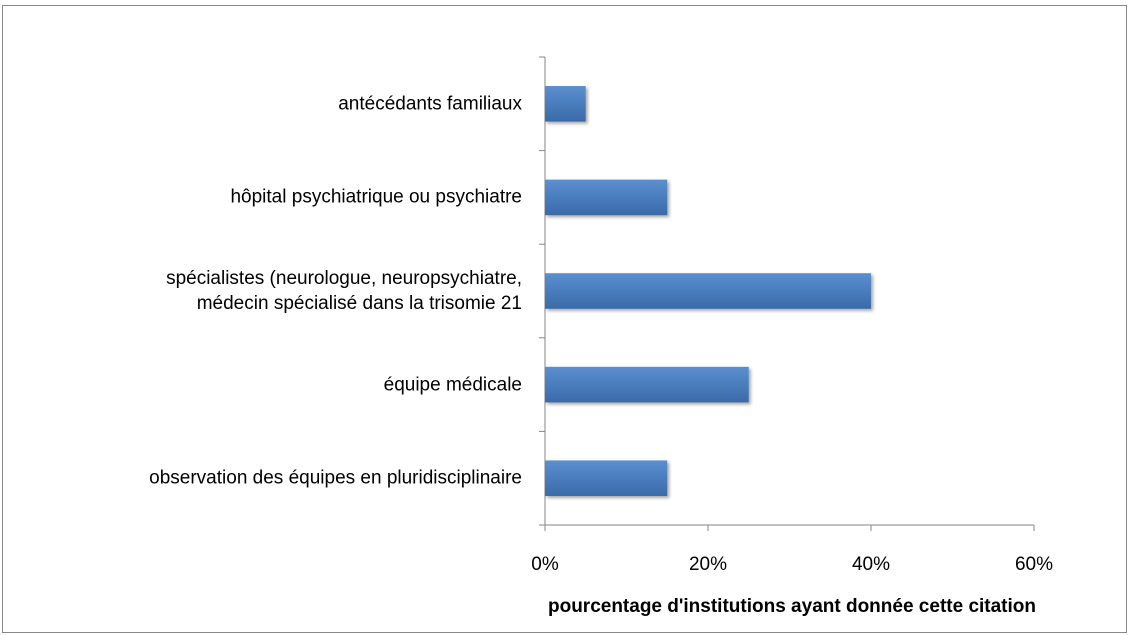 The image size is (1130, 635). What do you see at coordinates (430, 104) in the screenshot?
I see `y-tick-label: antécédants familiaux` at bounding box center [430, 104].